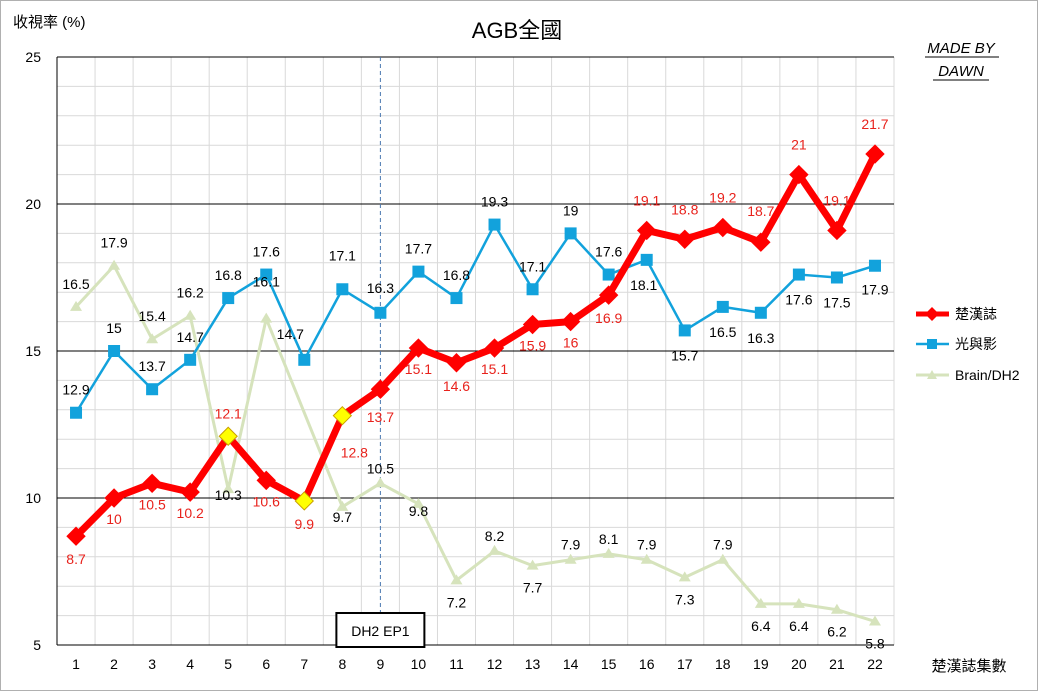  Describe the element at coordinates (517, 30) in the screenshot. I see `chart-title: AGB全國` at that location.